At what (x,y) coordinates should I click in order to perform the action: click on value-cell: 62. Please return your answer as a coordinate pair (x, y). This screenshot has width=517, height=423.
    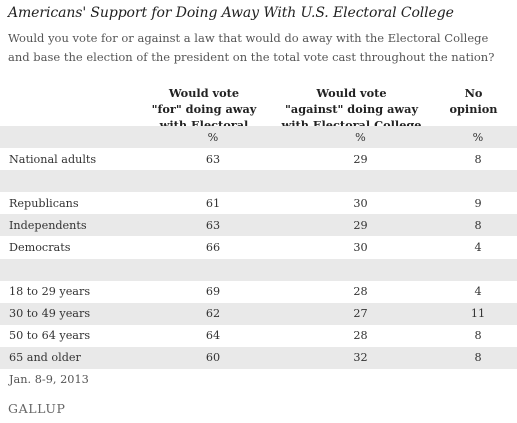
    Looking at the image, I should click on (213, 313).